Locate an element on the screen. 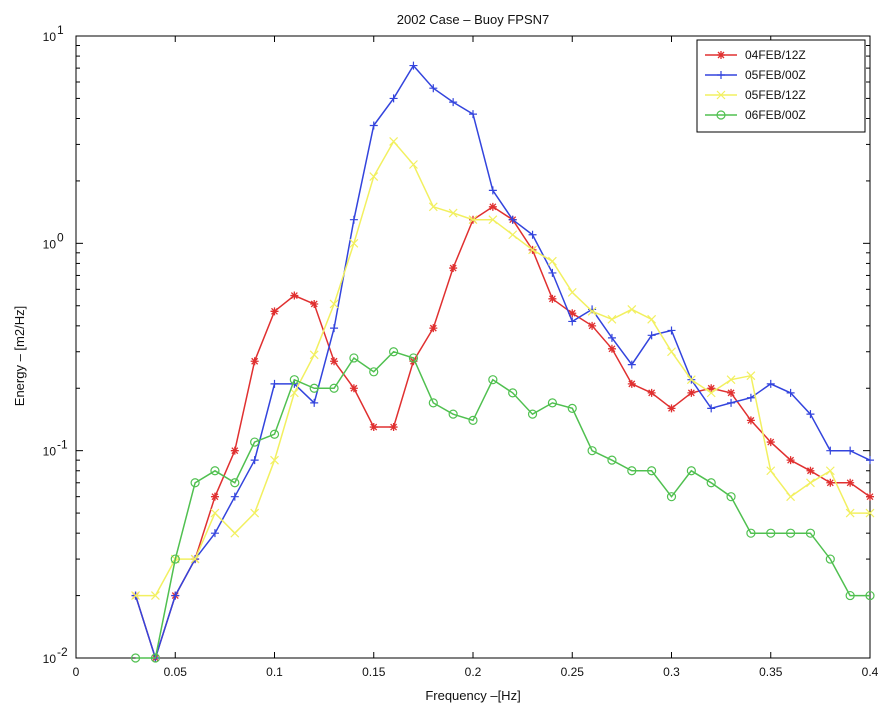  x-tick-label: 0.4 is located at coordinates (870, 672).